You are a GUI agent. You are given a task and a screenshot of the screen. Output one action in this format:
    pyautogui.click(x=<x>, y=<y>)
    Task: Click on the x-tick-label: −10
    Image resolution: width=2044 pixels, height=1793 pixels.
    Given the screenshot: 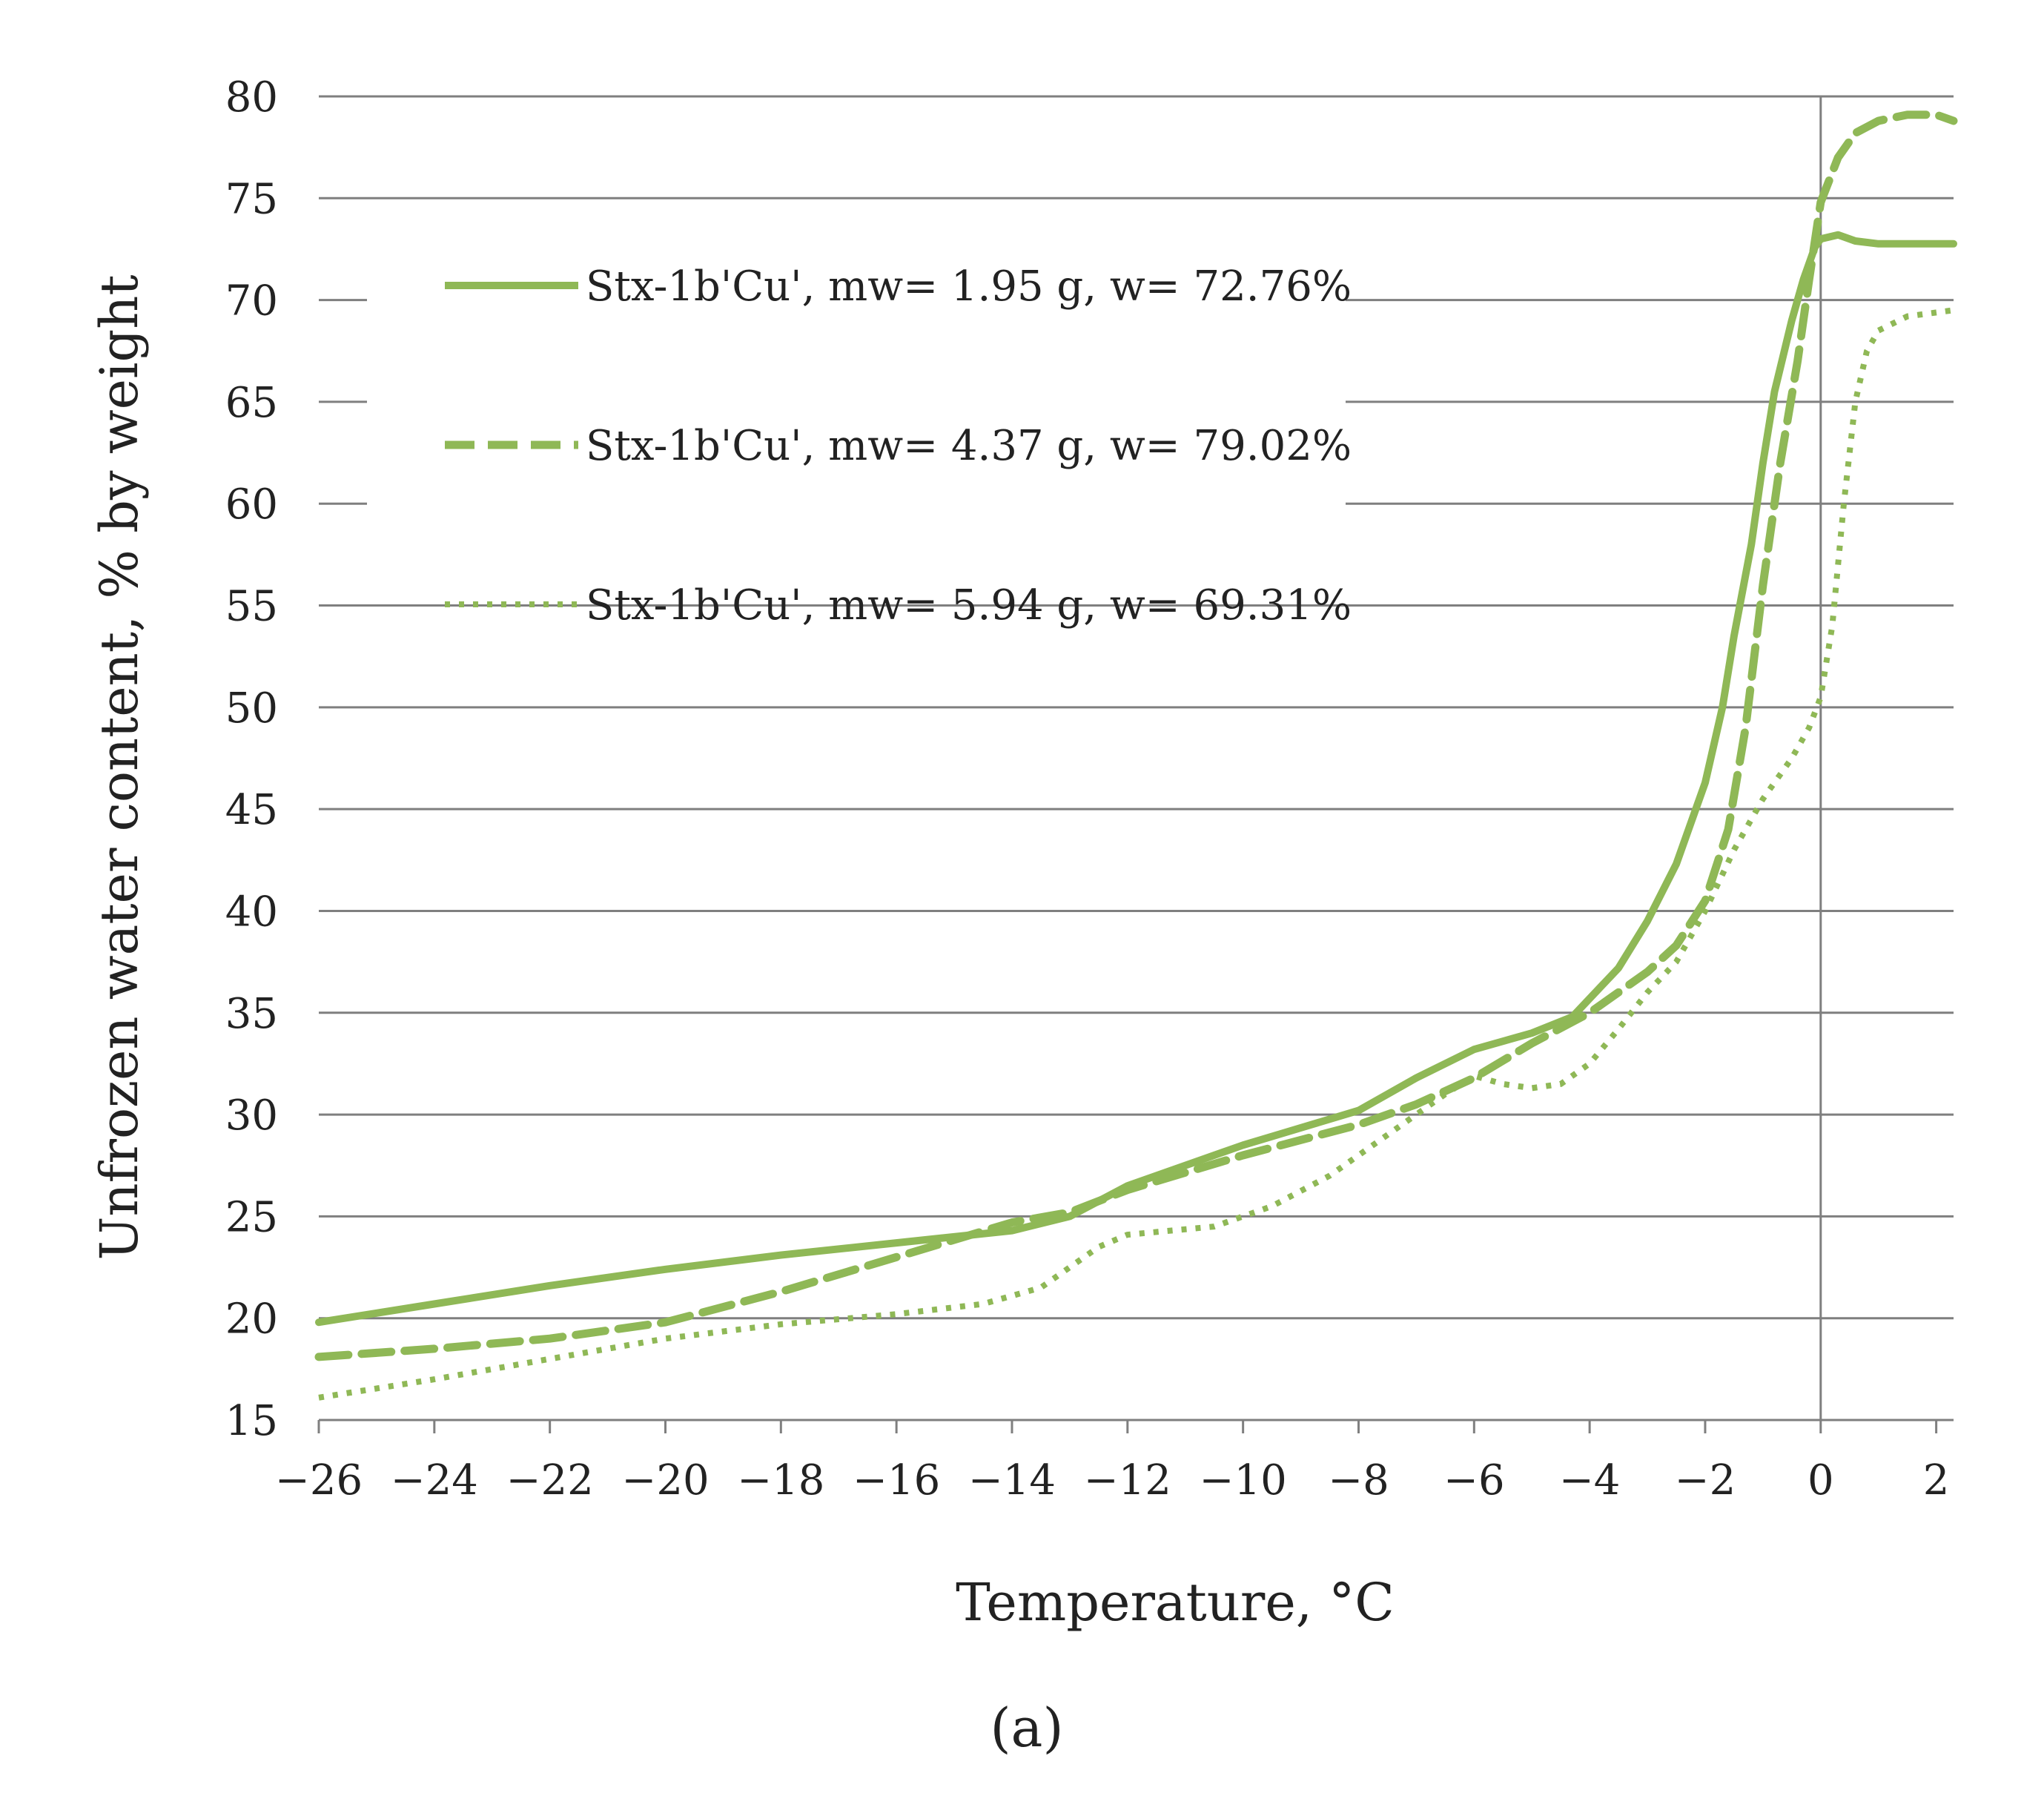 What is the action you would take?
    pyautogui.click(x=1243, y=1480)
    